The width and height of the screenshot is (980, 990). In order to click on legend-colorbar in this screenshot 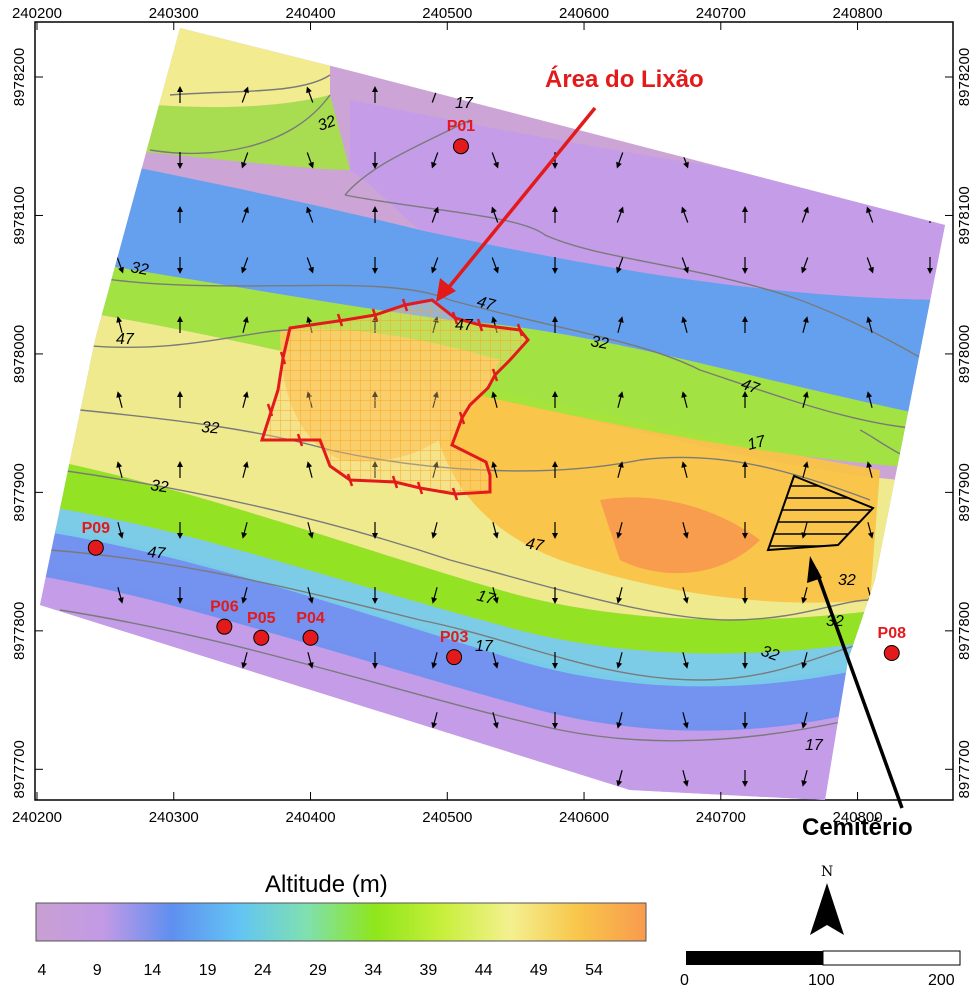, I will do `click(341, 922)`.